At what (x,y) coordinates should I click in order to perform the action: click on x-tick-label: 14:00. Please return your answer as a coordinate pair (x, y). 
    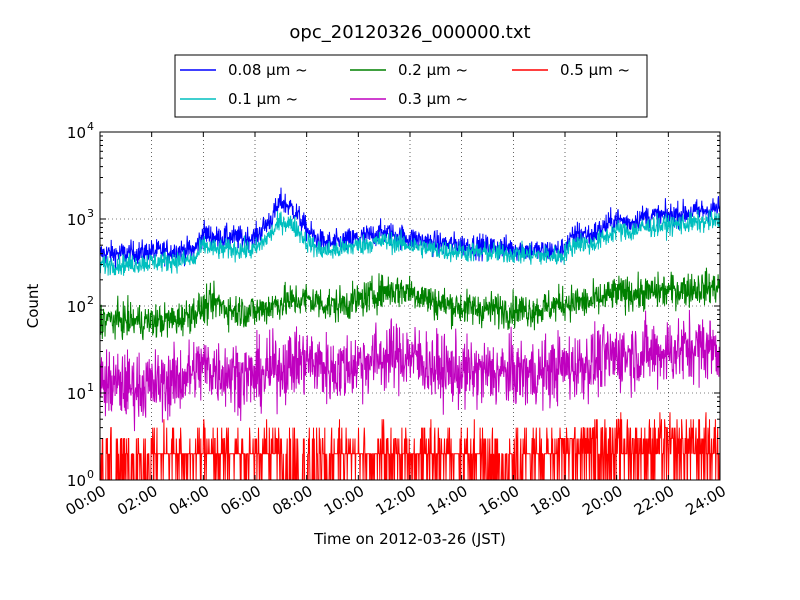
    Looking at the image, I should click on (447, 500).